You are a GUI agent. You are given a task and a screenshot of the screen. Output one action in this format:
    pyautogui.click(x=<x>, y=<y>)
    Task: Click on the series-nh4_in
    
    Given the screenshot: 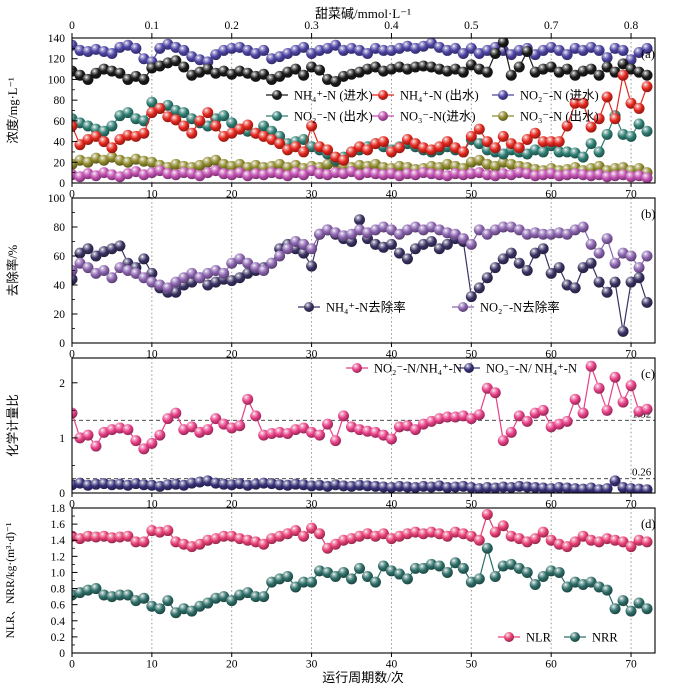 What is the action you would take?
    pyautogui.click(x=362, y=62)
    